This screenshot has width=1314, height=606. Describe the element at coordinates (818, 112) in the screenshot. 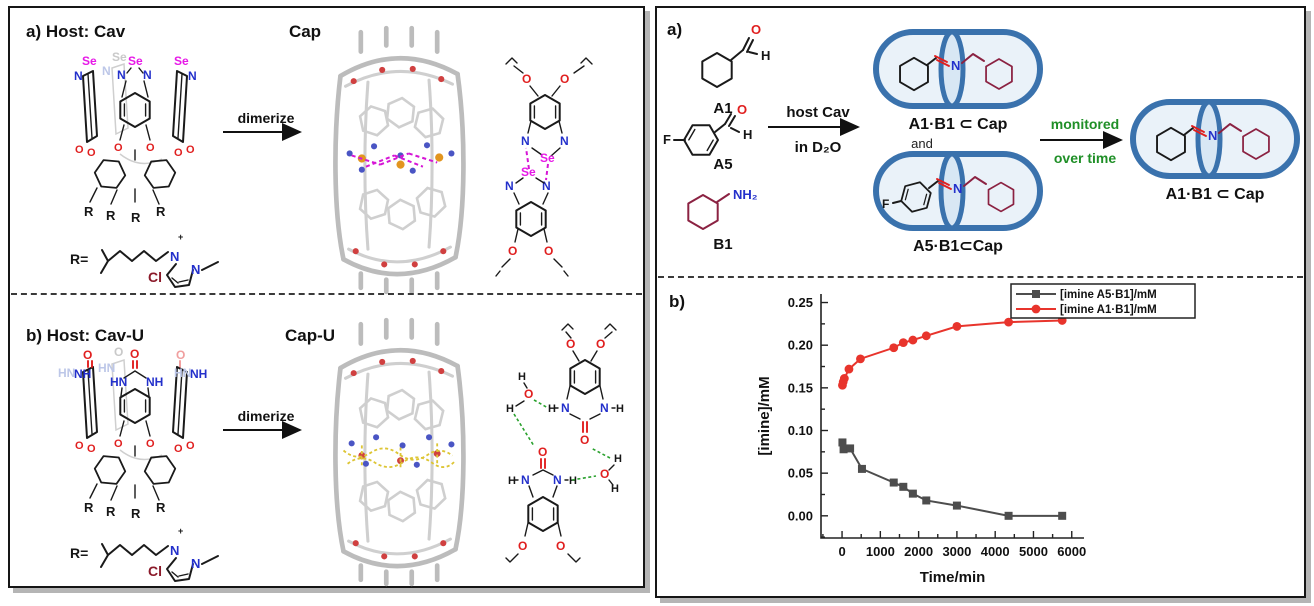

I see `reaction-condition-top: host Cav` at that location.